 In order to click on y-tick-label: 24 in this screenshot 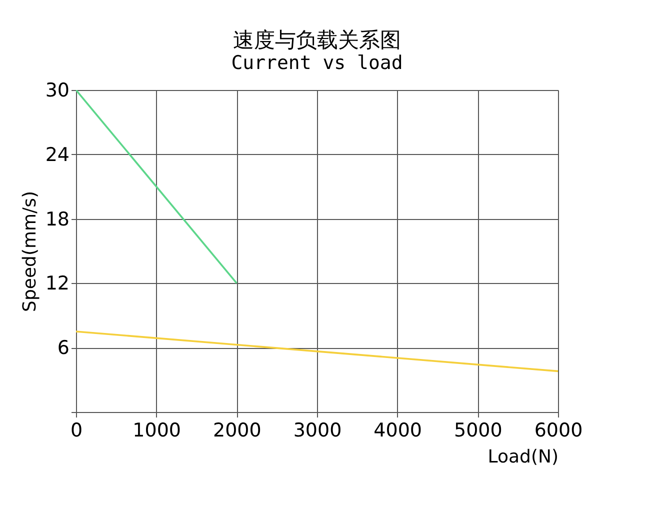, I will do `click(57, 155)`.